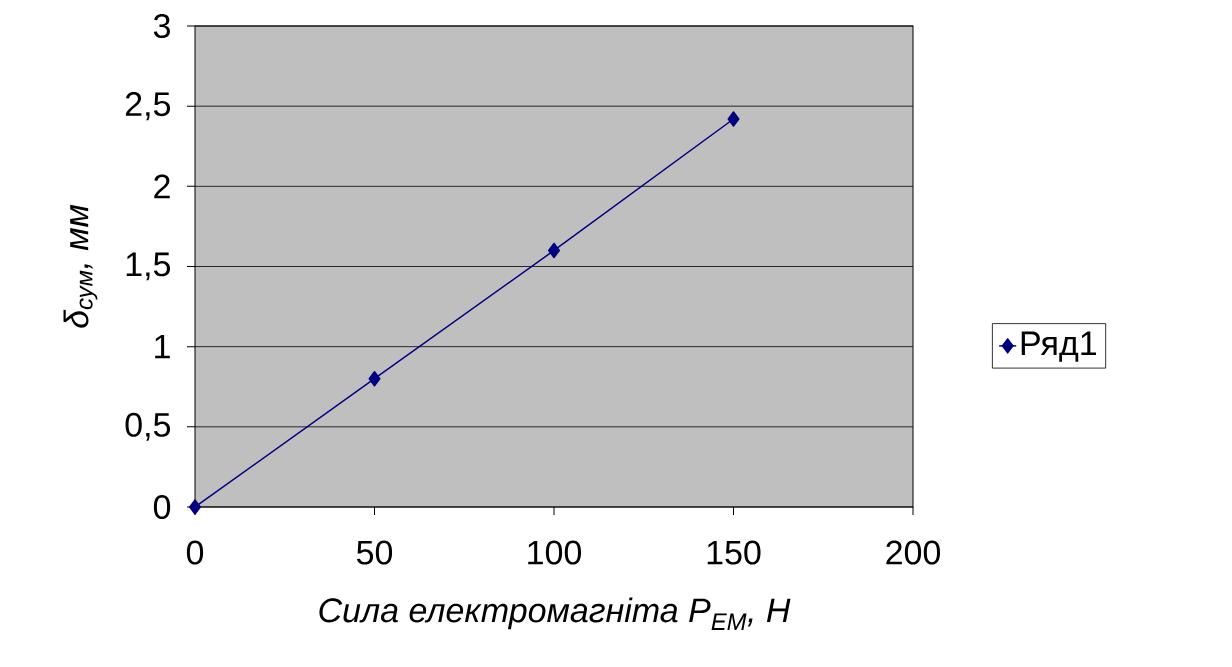 The image size is (1232, 667). I want to click on legend-label: Ряд1, so click(1059, 346).